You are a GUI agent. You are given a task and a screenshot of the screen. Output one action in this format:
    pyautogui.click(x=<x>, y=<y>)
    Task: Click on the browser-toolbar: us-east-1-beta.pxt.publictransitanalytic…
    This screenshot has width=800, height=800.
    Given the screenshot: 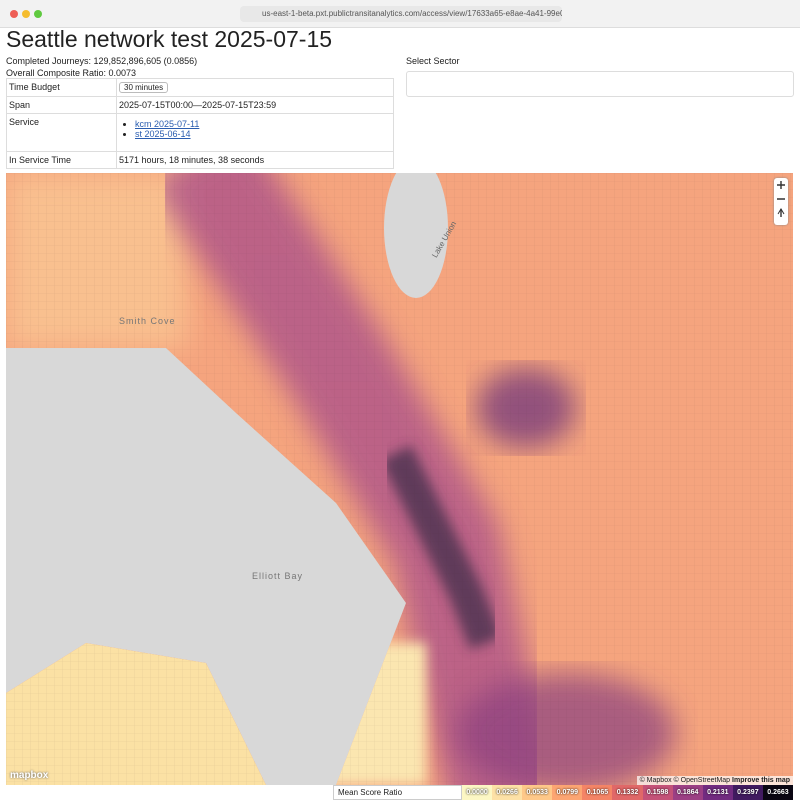 What is the action you would take?
    pyautogui.click(x=400, y=14)
    